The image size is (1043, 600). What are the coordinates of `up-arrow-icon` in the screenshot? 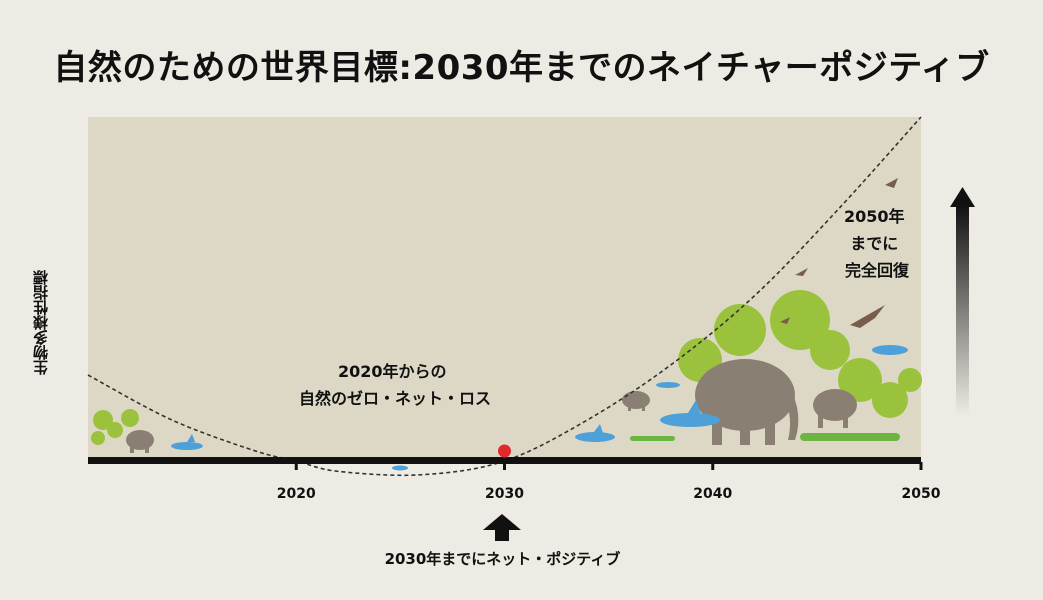 It's located at (502, 527).